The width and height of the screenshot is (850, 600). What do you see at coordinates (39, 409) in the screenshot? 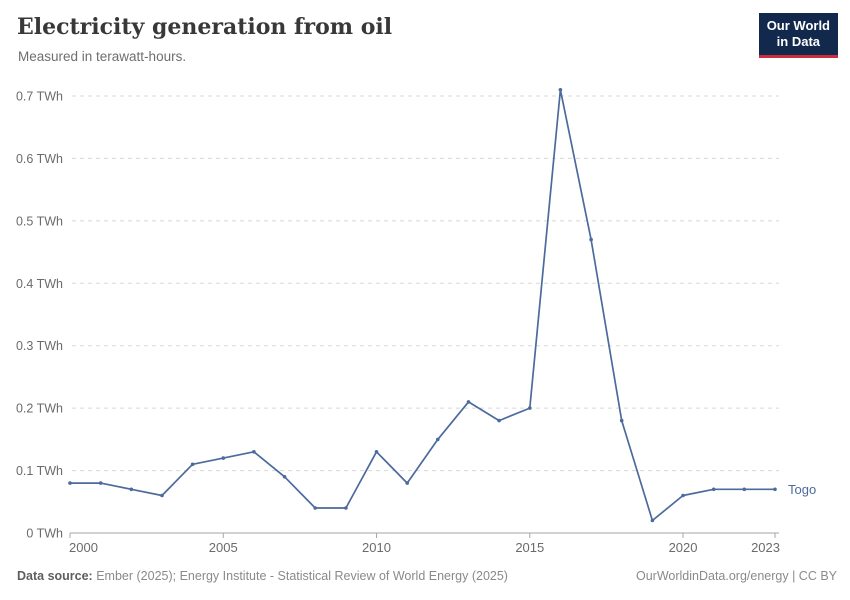
I see `y-axis-tick-label: 0.2 TWh` at bounding box center [39, 409].